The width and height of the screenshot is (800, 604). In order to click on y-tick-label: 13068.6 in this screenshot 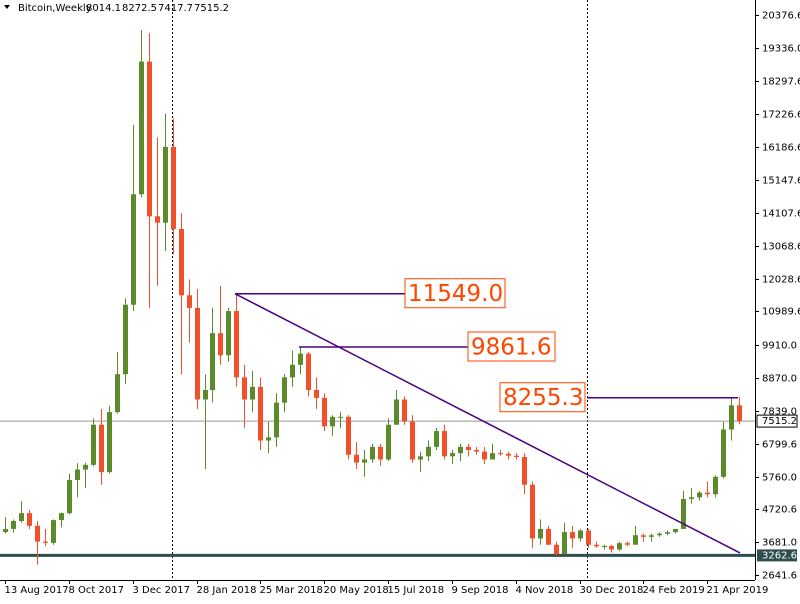, I will do `click(781, 247)`.